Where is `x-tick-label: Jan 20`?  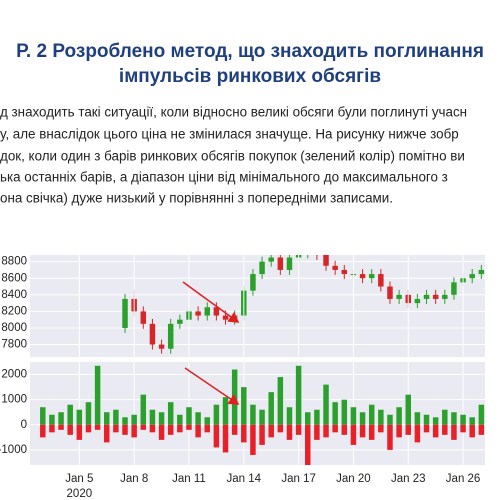
x-tick-label: Jan 20 is located at coordinates (353, 479).